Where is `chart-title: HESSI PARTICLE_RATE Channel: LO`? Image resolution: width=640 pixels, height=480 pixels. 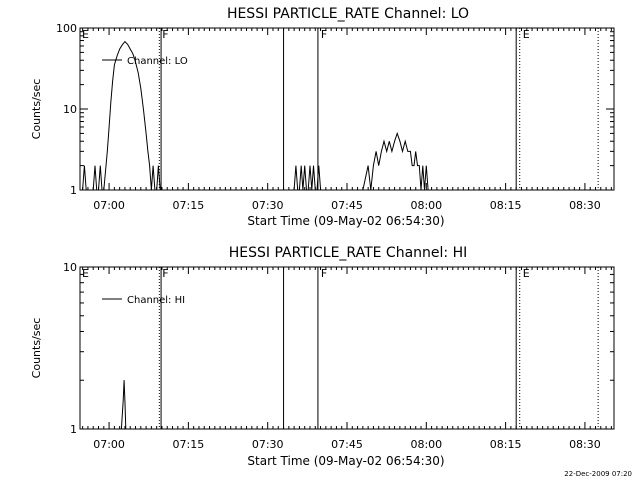
chart-title: HESSI PARTICLE_RATE Channel: LO is located at coordinates (348, 14).